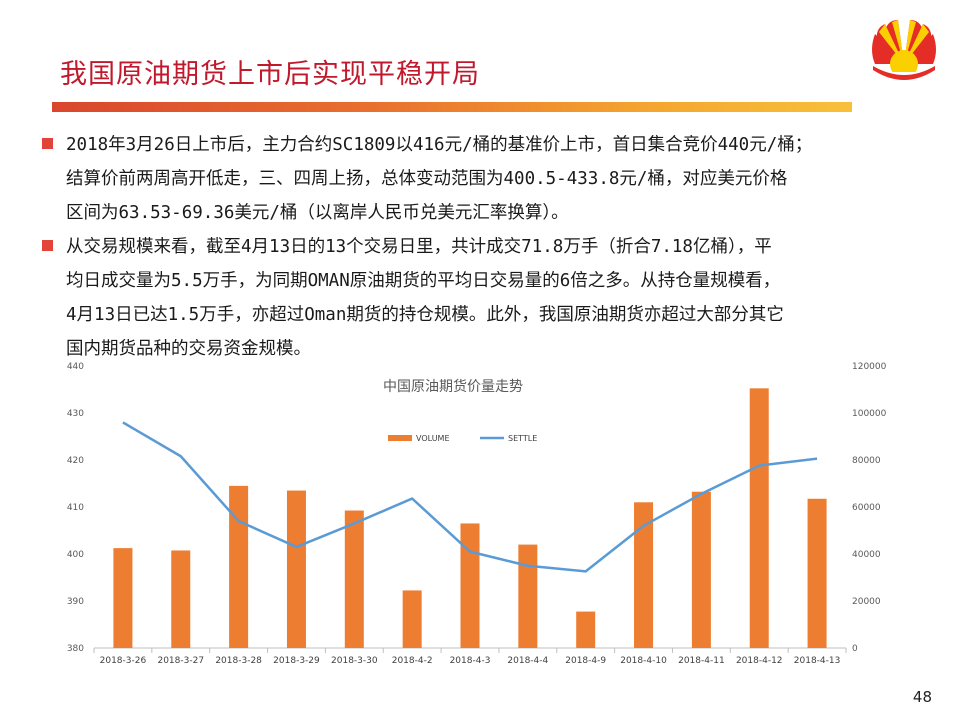 The height and width of the screenshot is (720, 960). I want to click on x-axis-tick-label: 2018-4-11, so click(701, 661).